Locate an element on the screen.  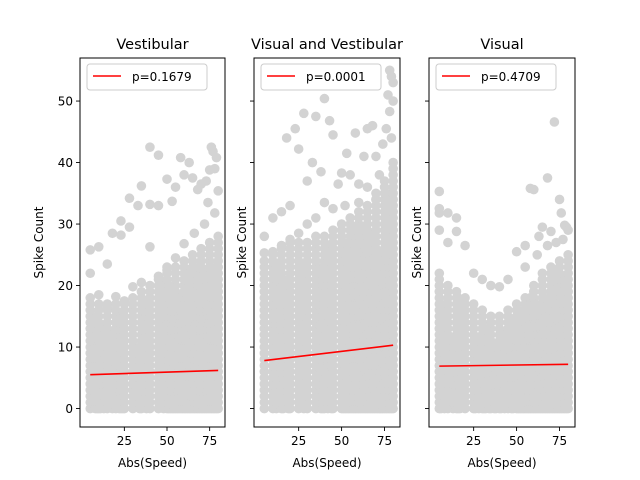
x-tick-label: 25 is located at coordinates (298, 441).